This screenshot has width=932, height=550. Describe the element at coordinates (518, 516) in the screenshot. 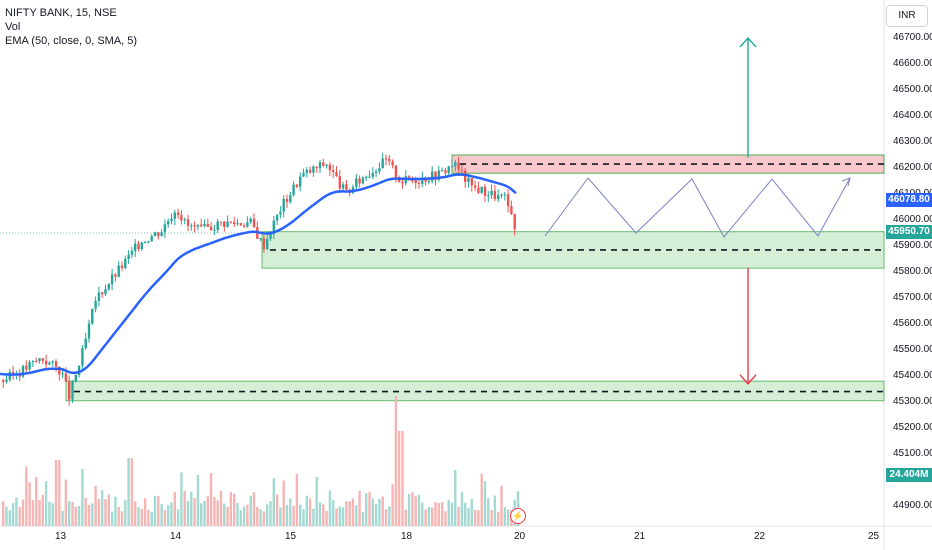

I see `lightning-icon: ⚡` at that location.